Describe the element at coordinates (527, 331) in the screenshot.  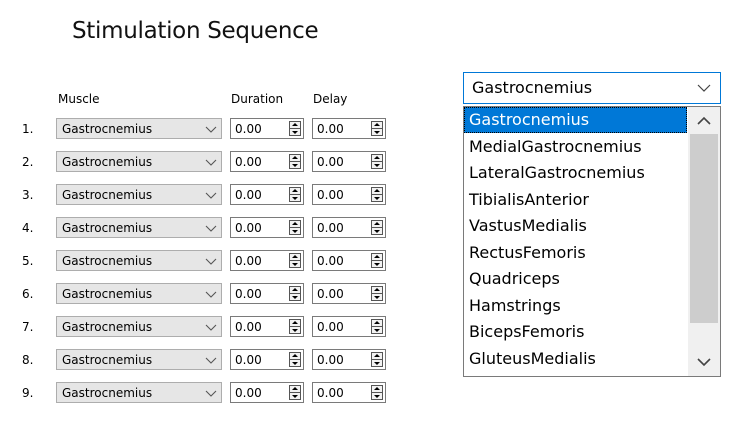
I see `dropdown-option: BicepsFemoris` at that location.